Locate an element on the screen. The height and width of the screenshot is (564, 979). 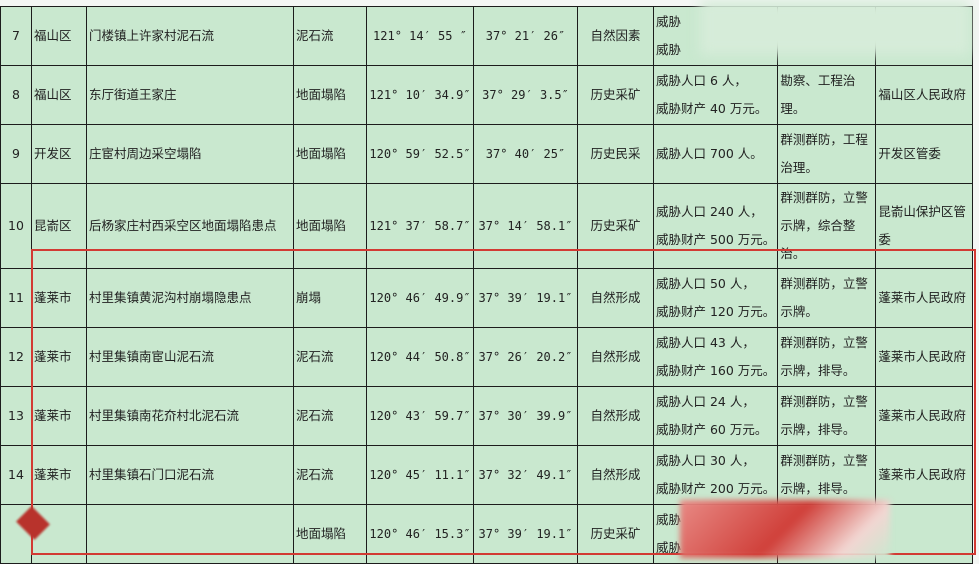
cell-row-number: 14 is located at coordinates (16, 475).